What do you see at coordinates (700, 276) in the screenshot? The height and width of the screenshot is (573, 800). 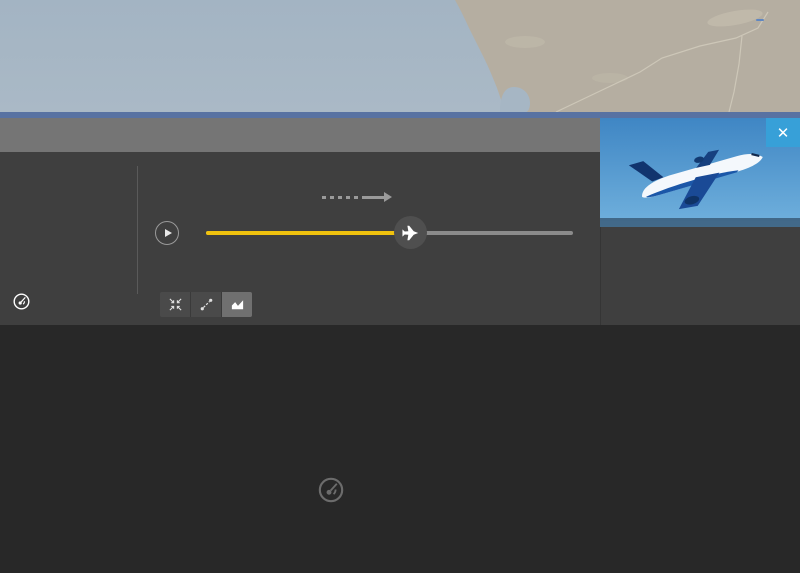 I see `aircraft-info-panel` at bounding box center [700, 276].